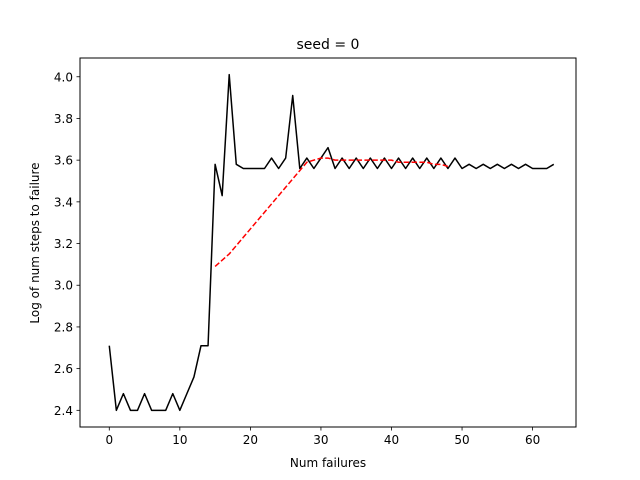  What do you see at coordinates (179, 440) in the screenshot?
I see `x-tick-label: 10` at bounding box center [179, 440].